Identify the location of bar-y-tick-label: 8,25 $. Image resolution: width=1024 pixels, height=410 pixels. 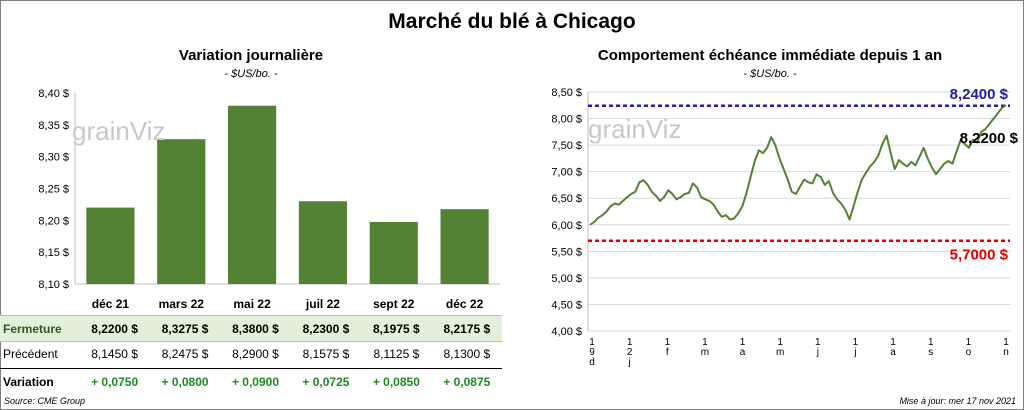
(53, 190).